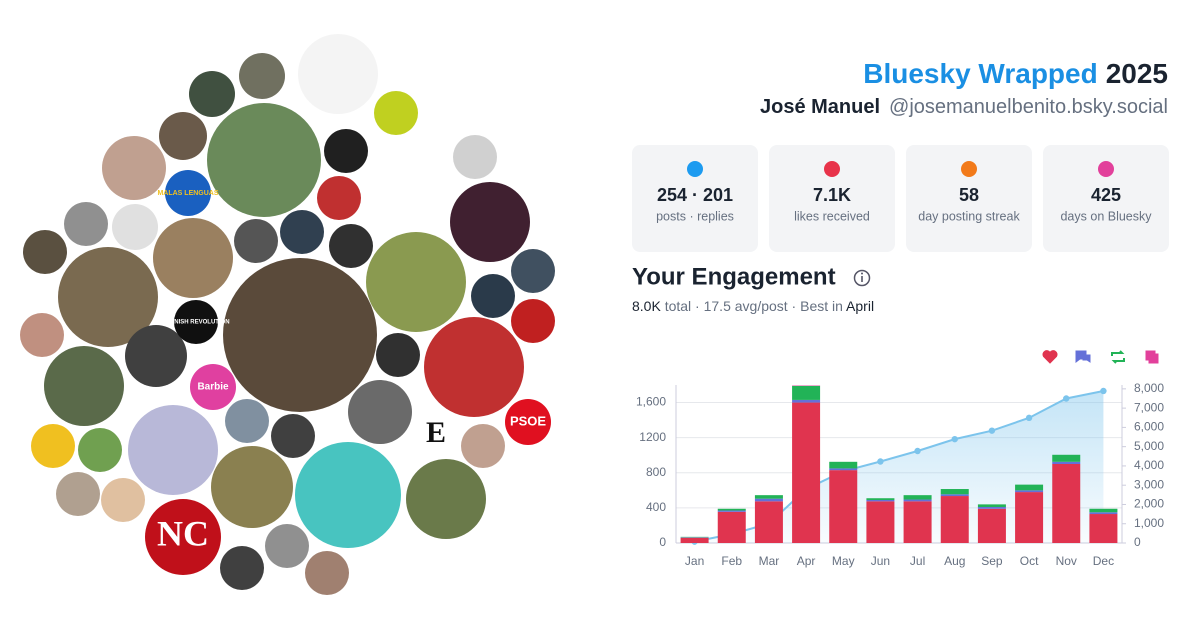 The image size is (1200, 635). I want to click on y2-tick-label: 8,000, so click(1149, 388).